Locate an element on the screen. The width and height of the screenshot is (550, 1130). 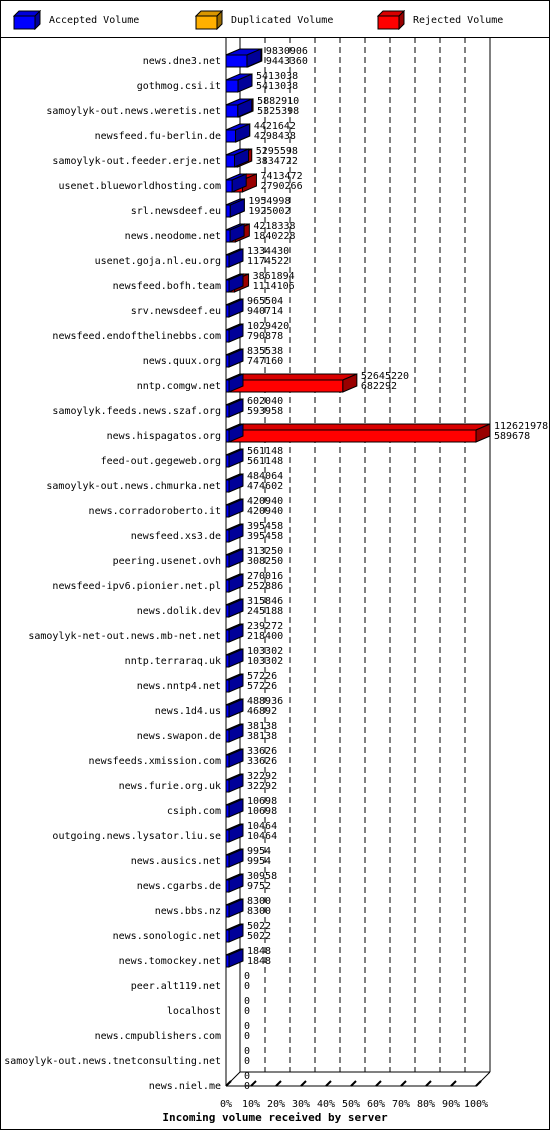
total-value-label: 270016 is located at coordinates (265, 576).